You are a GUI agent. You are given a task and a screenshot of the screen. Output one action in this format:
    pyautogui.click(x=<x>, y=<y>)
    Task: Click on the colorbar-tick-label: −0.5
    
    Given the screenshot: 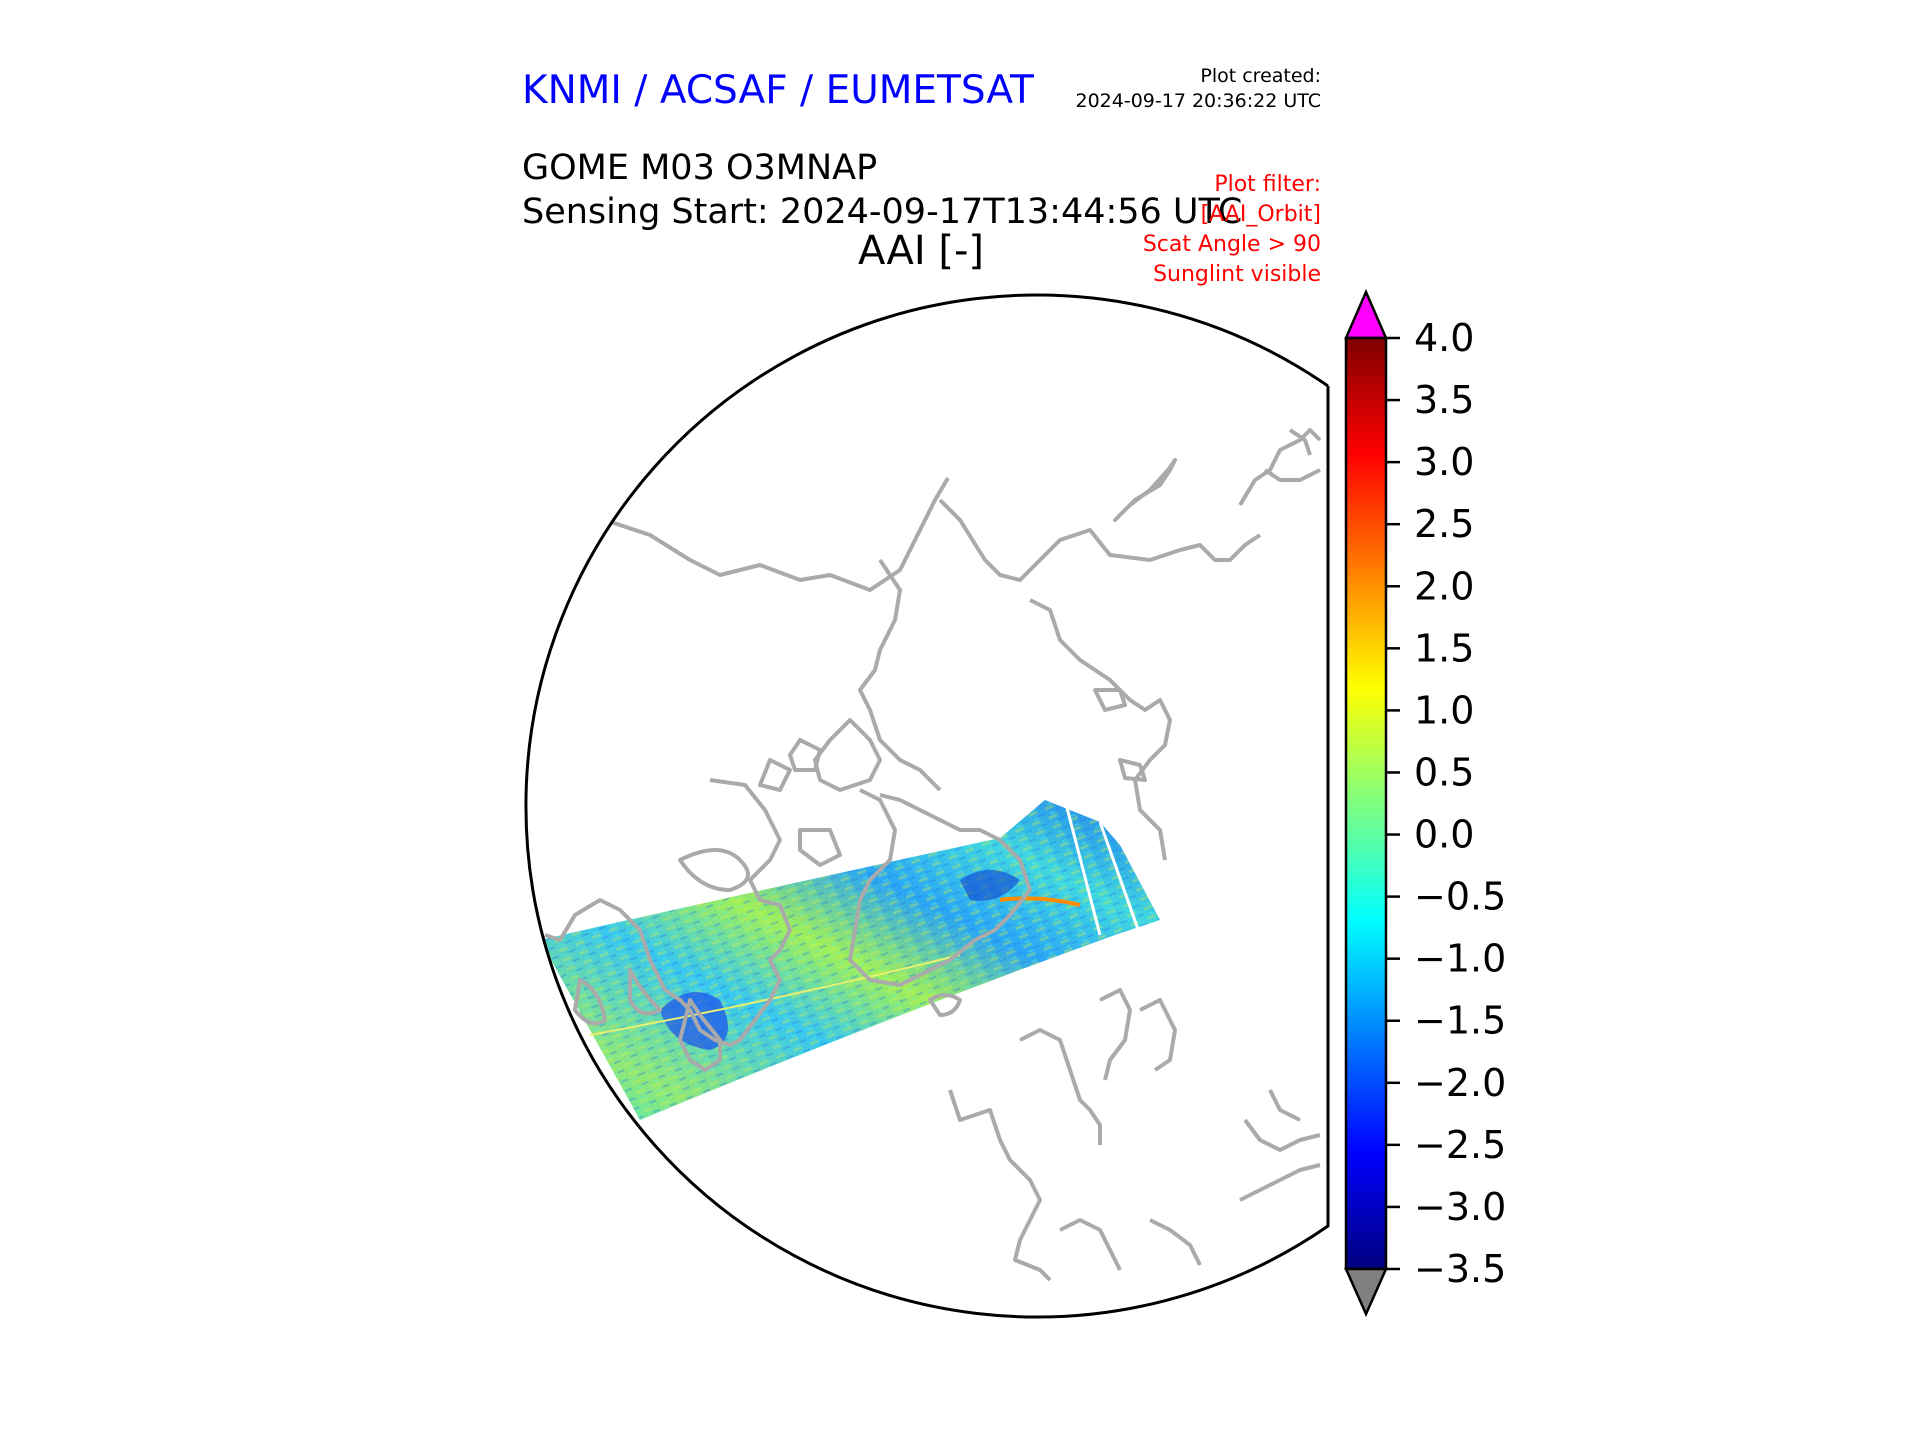 What is the action you would take?
    pyautogui.click(x=1460, y=897)
    